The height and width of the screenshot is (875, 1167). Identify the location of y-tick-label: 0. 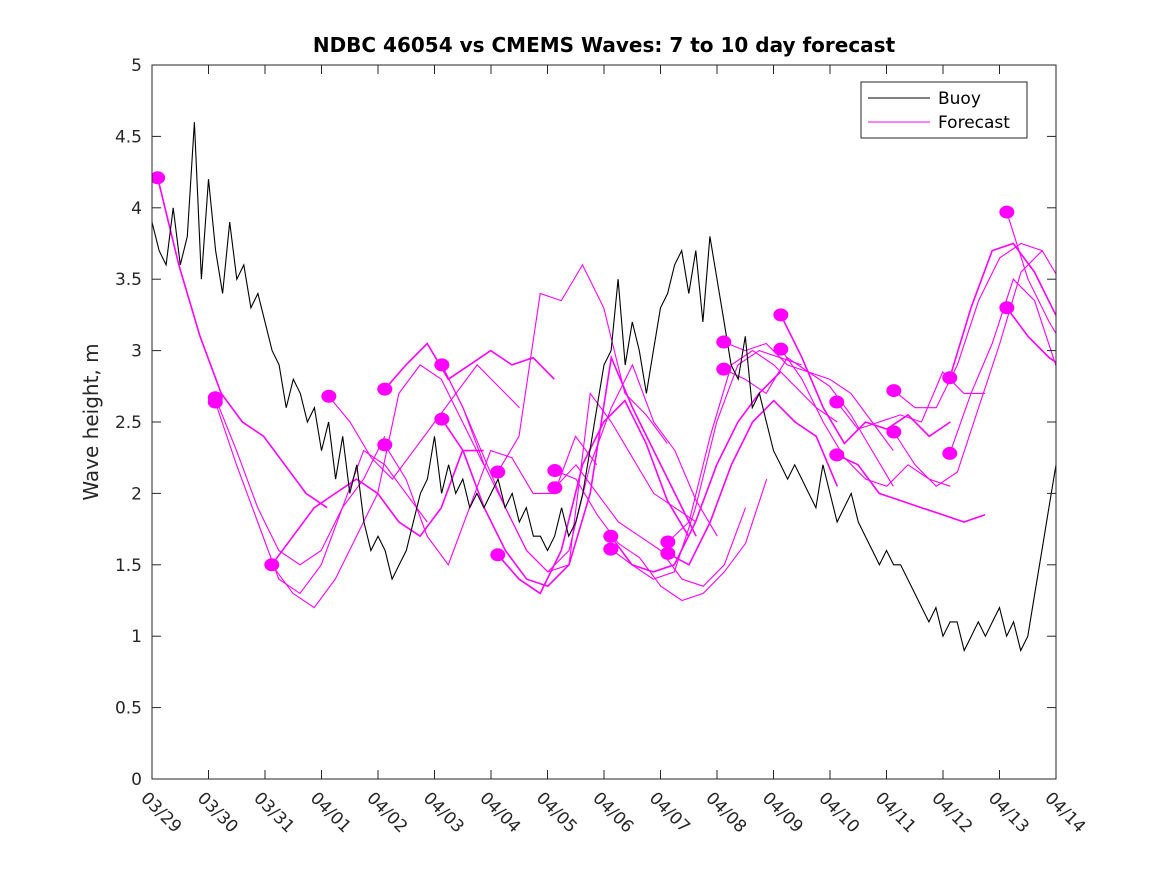
(136, 780).